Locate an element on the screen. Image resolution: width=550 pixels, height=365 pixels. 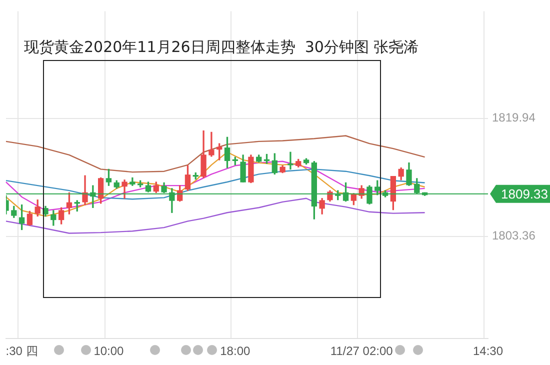
y-tick-label: 1819.94 is located at coordinates (514, 117).